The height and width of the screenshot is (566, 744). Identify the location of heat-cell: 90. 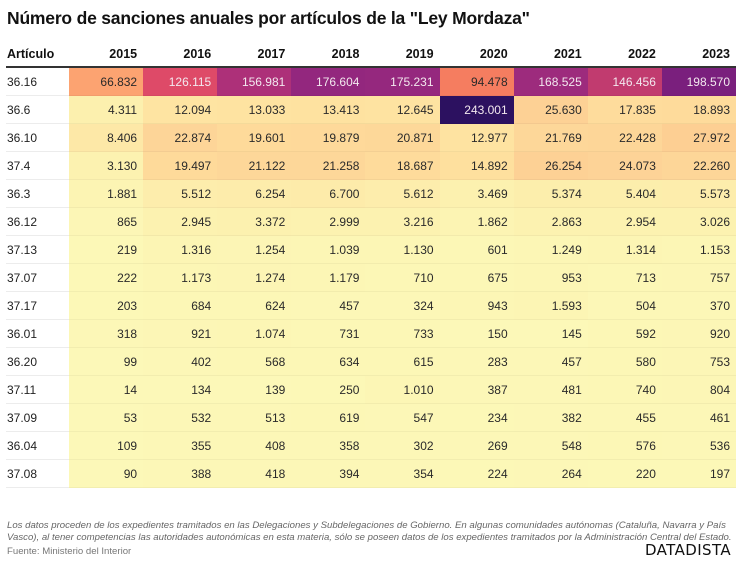
(106, 473).